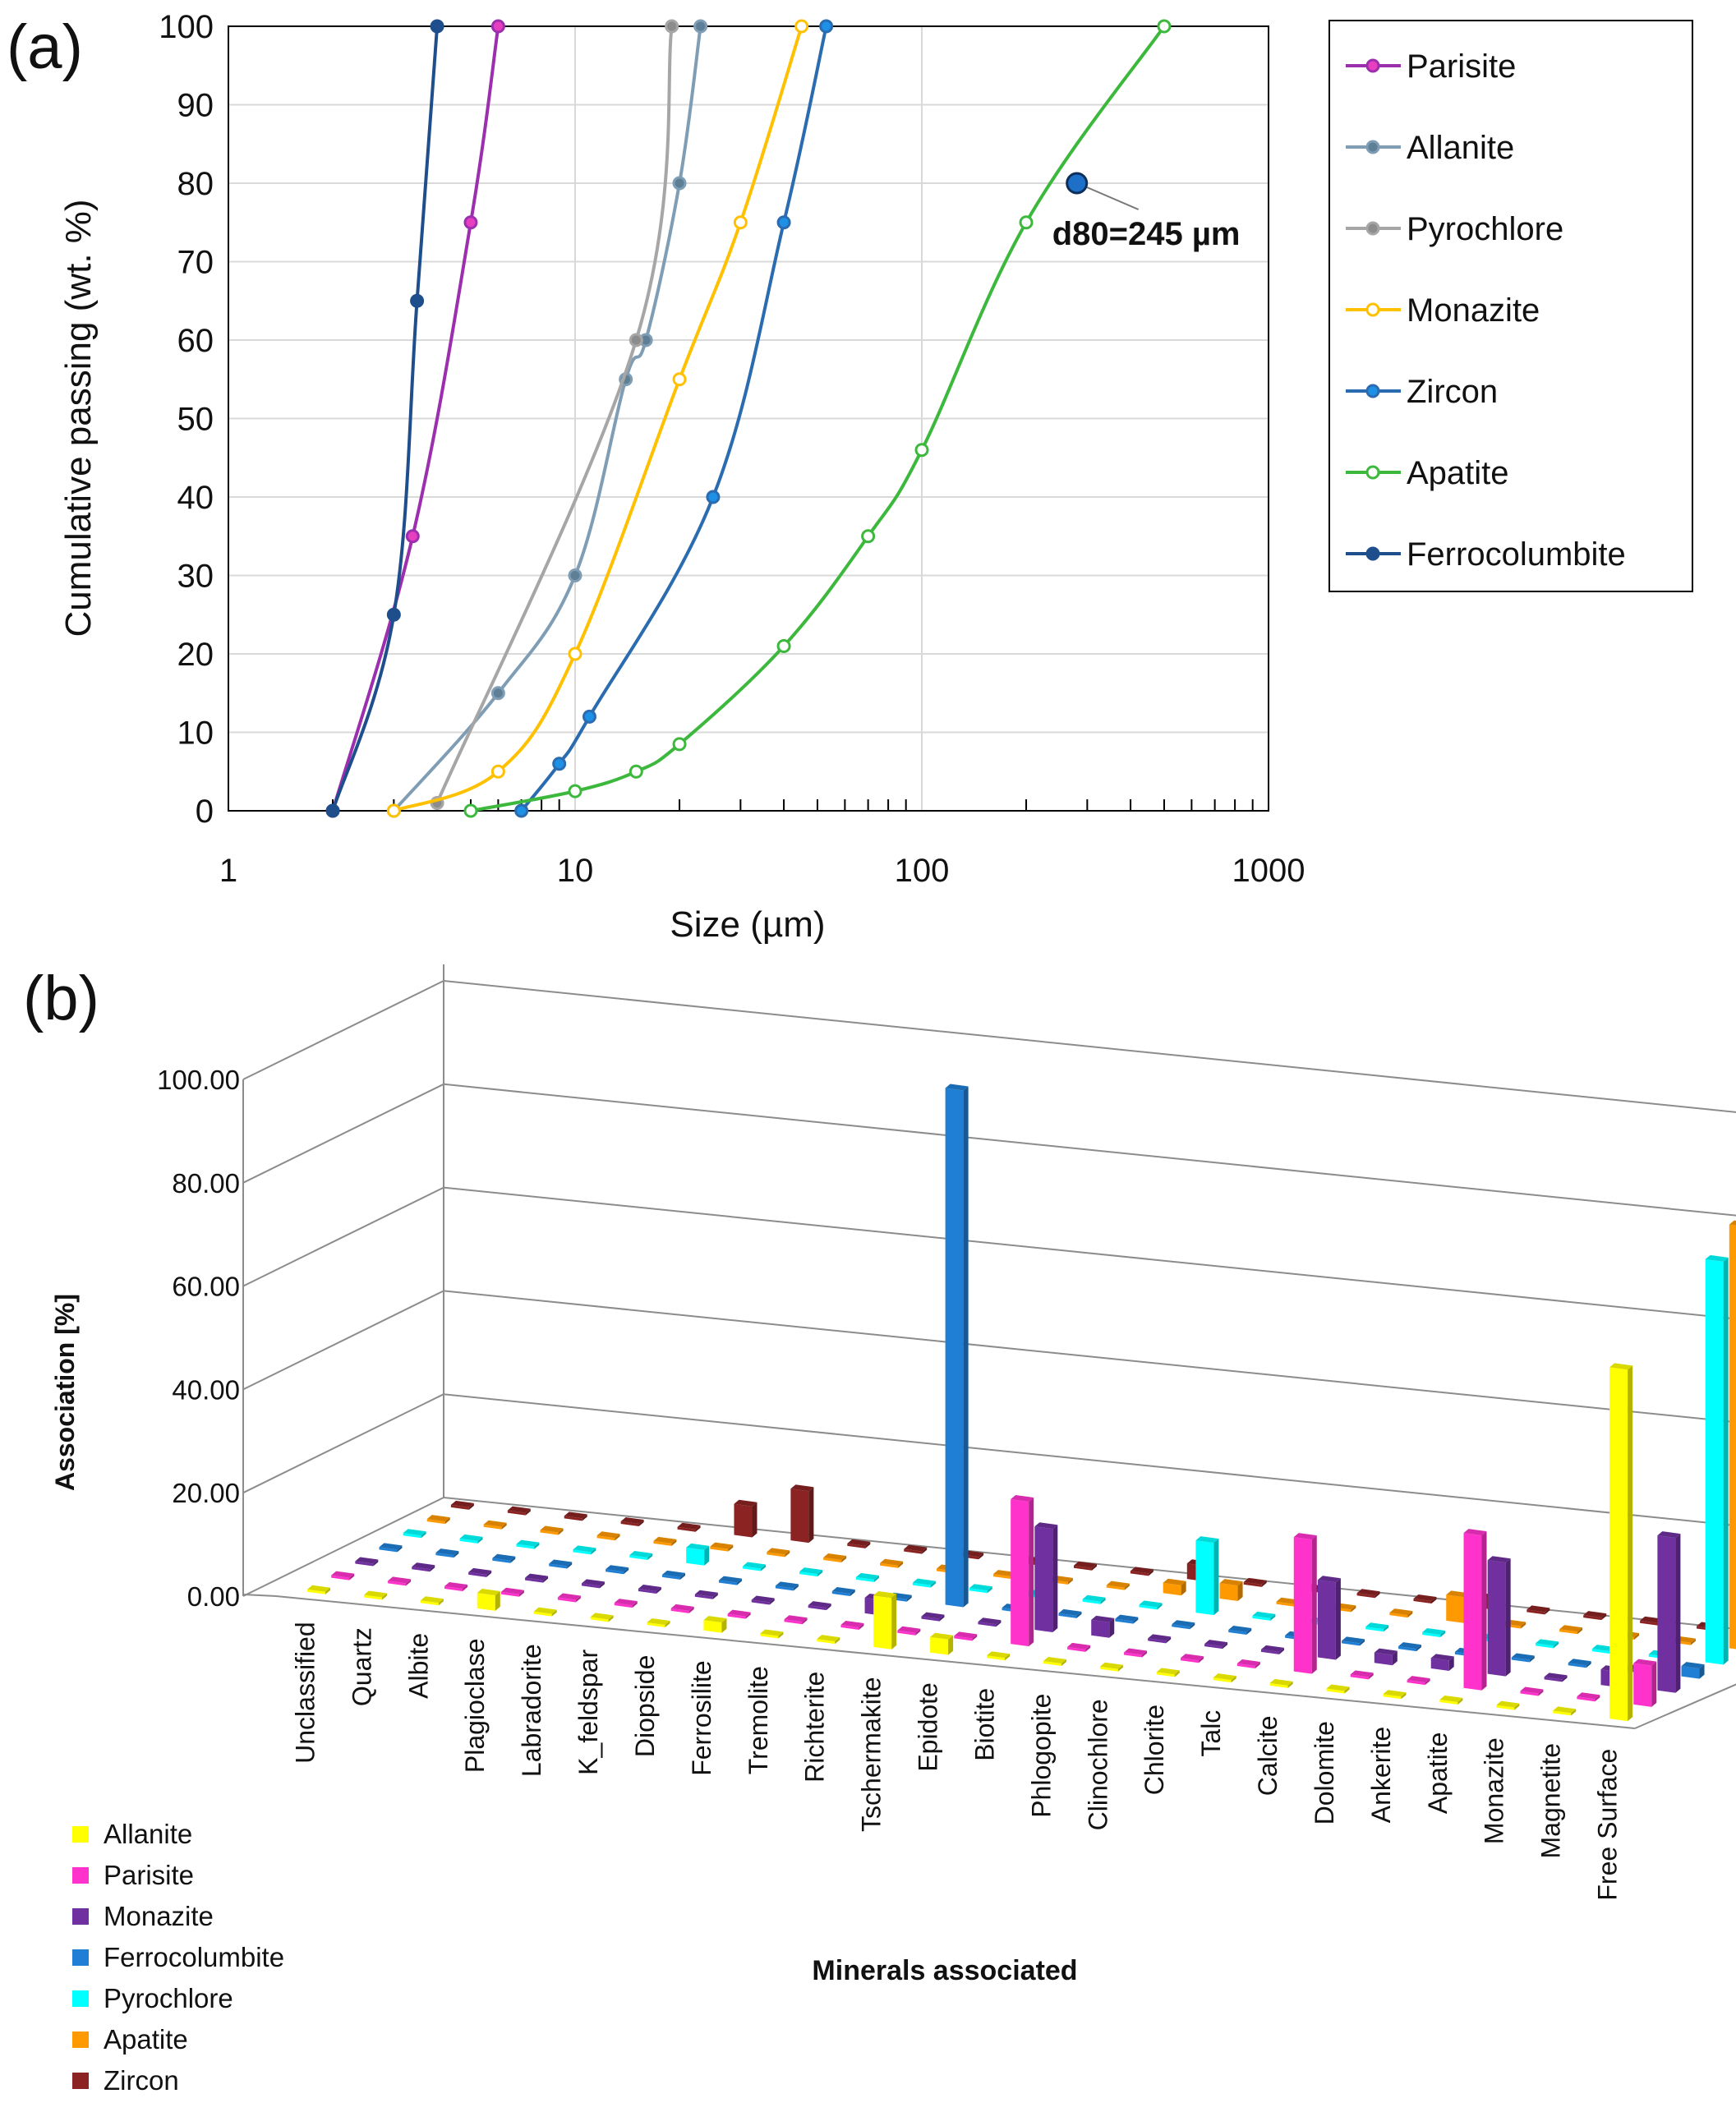 The image size is (1736, 2112). What do you see at coordinates (206, 1287) in the screenshot?
I see `chart-b-ytick-label: 60.00` at bounding box center [206, 1287].